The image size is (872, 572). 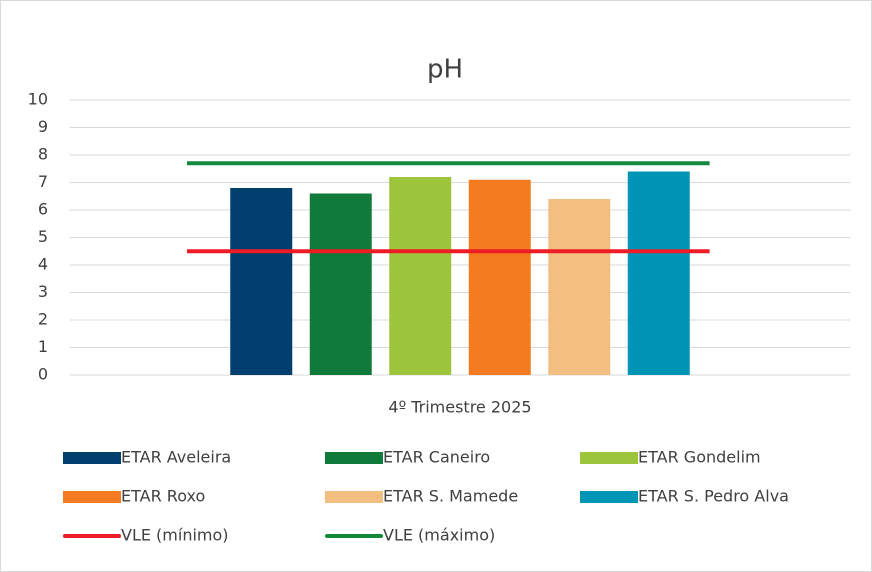 What do you see at coordinates (43, 209) in the screenshot?
I see `y-tick-label: 6` at bounding box center [43, 209].